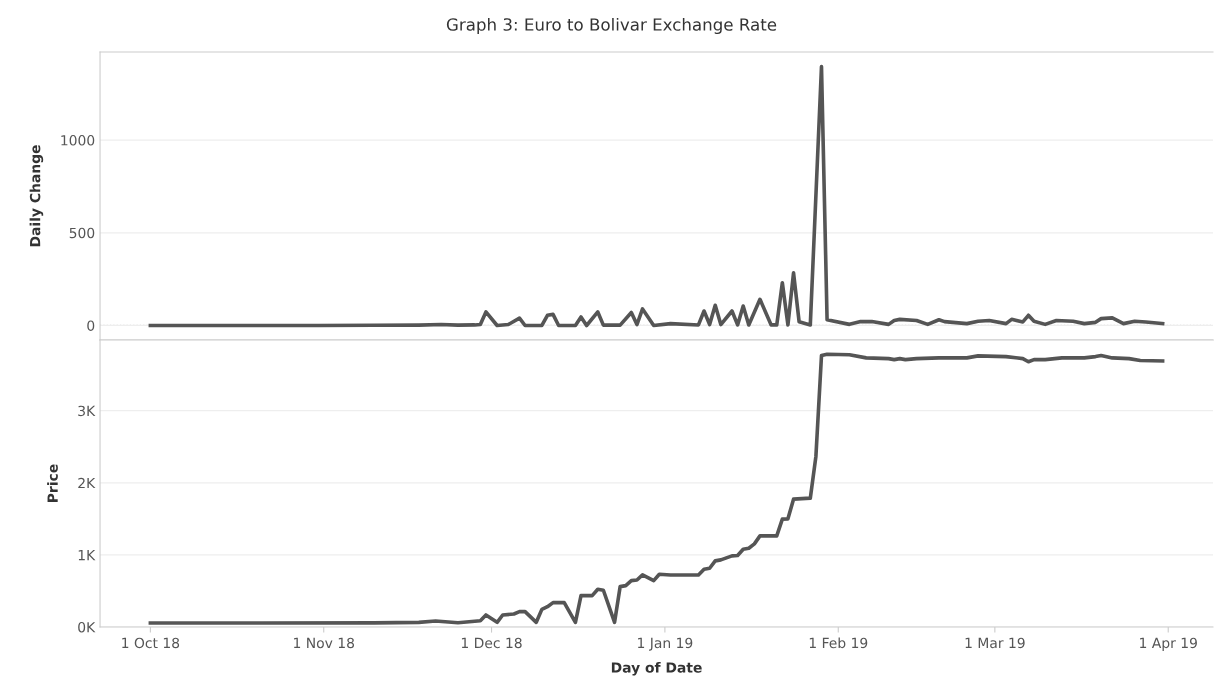  I want to click on x-axis-title: Day of Date, so click(656, 668).